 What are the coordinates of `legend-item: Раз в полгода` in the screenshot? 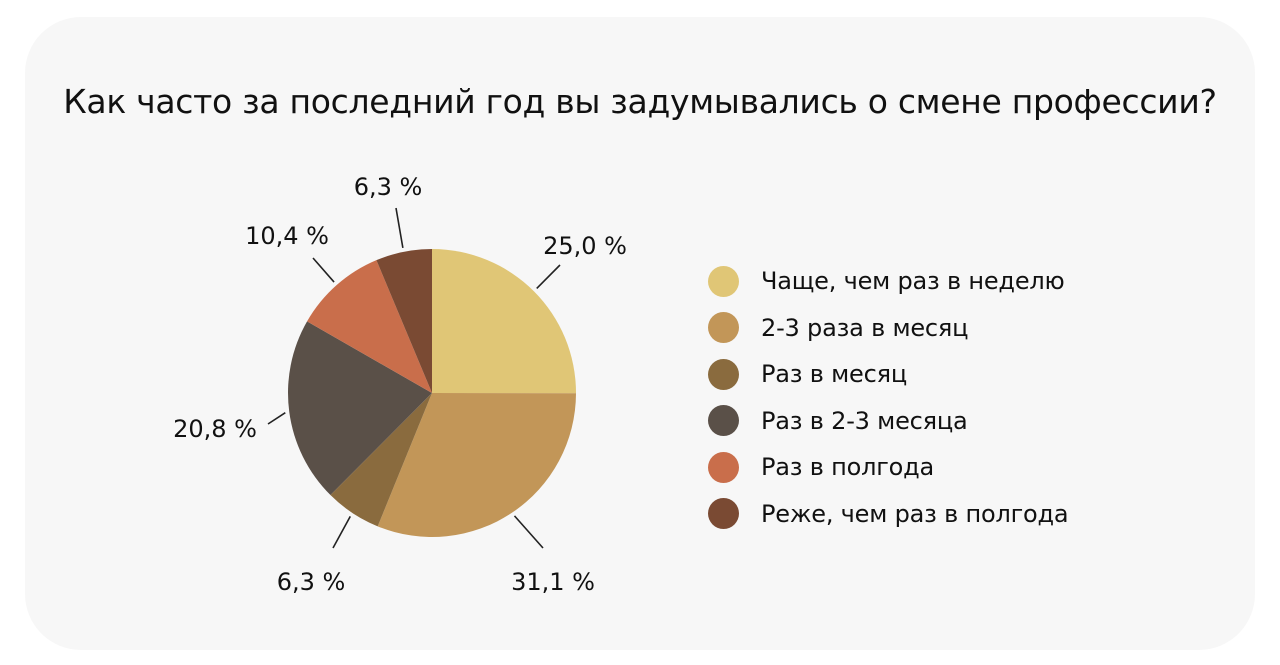 It's located at (888, 467).